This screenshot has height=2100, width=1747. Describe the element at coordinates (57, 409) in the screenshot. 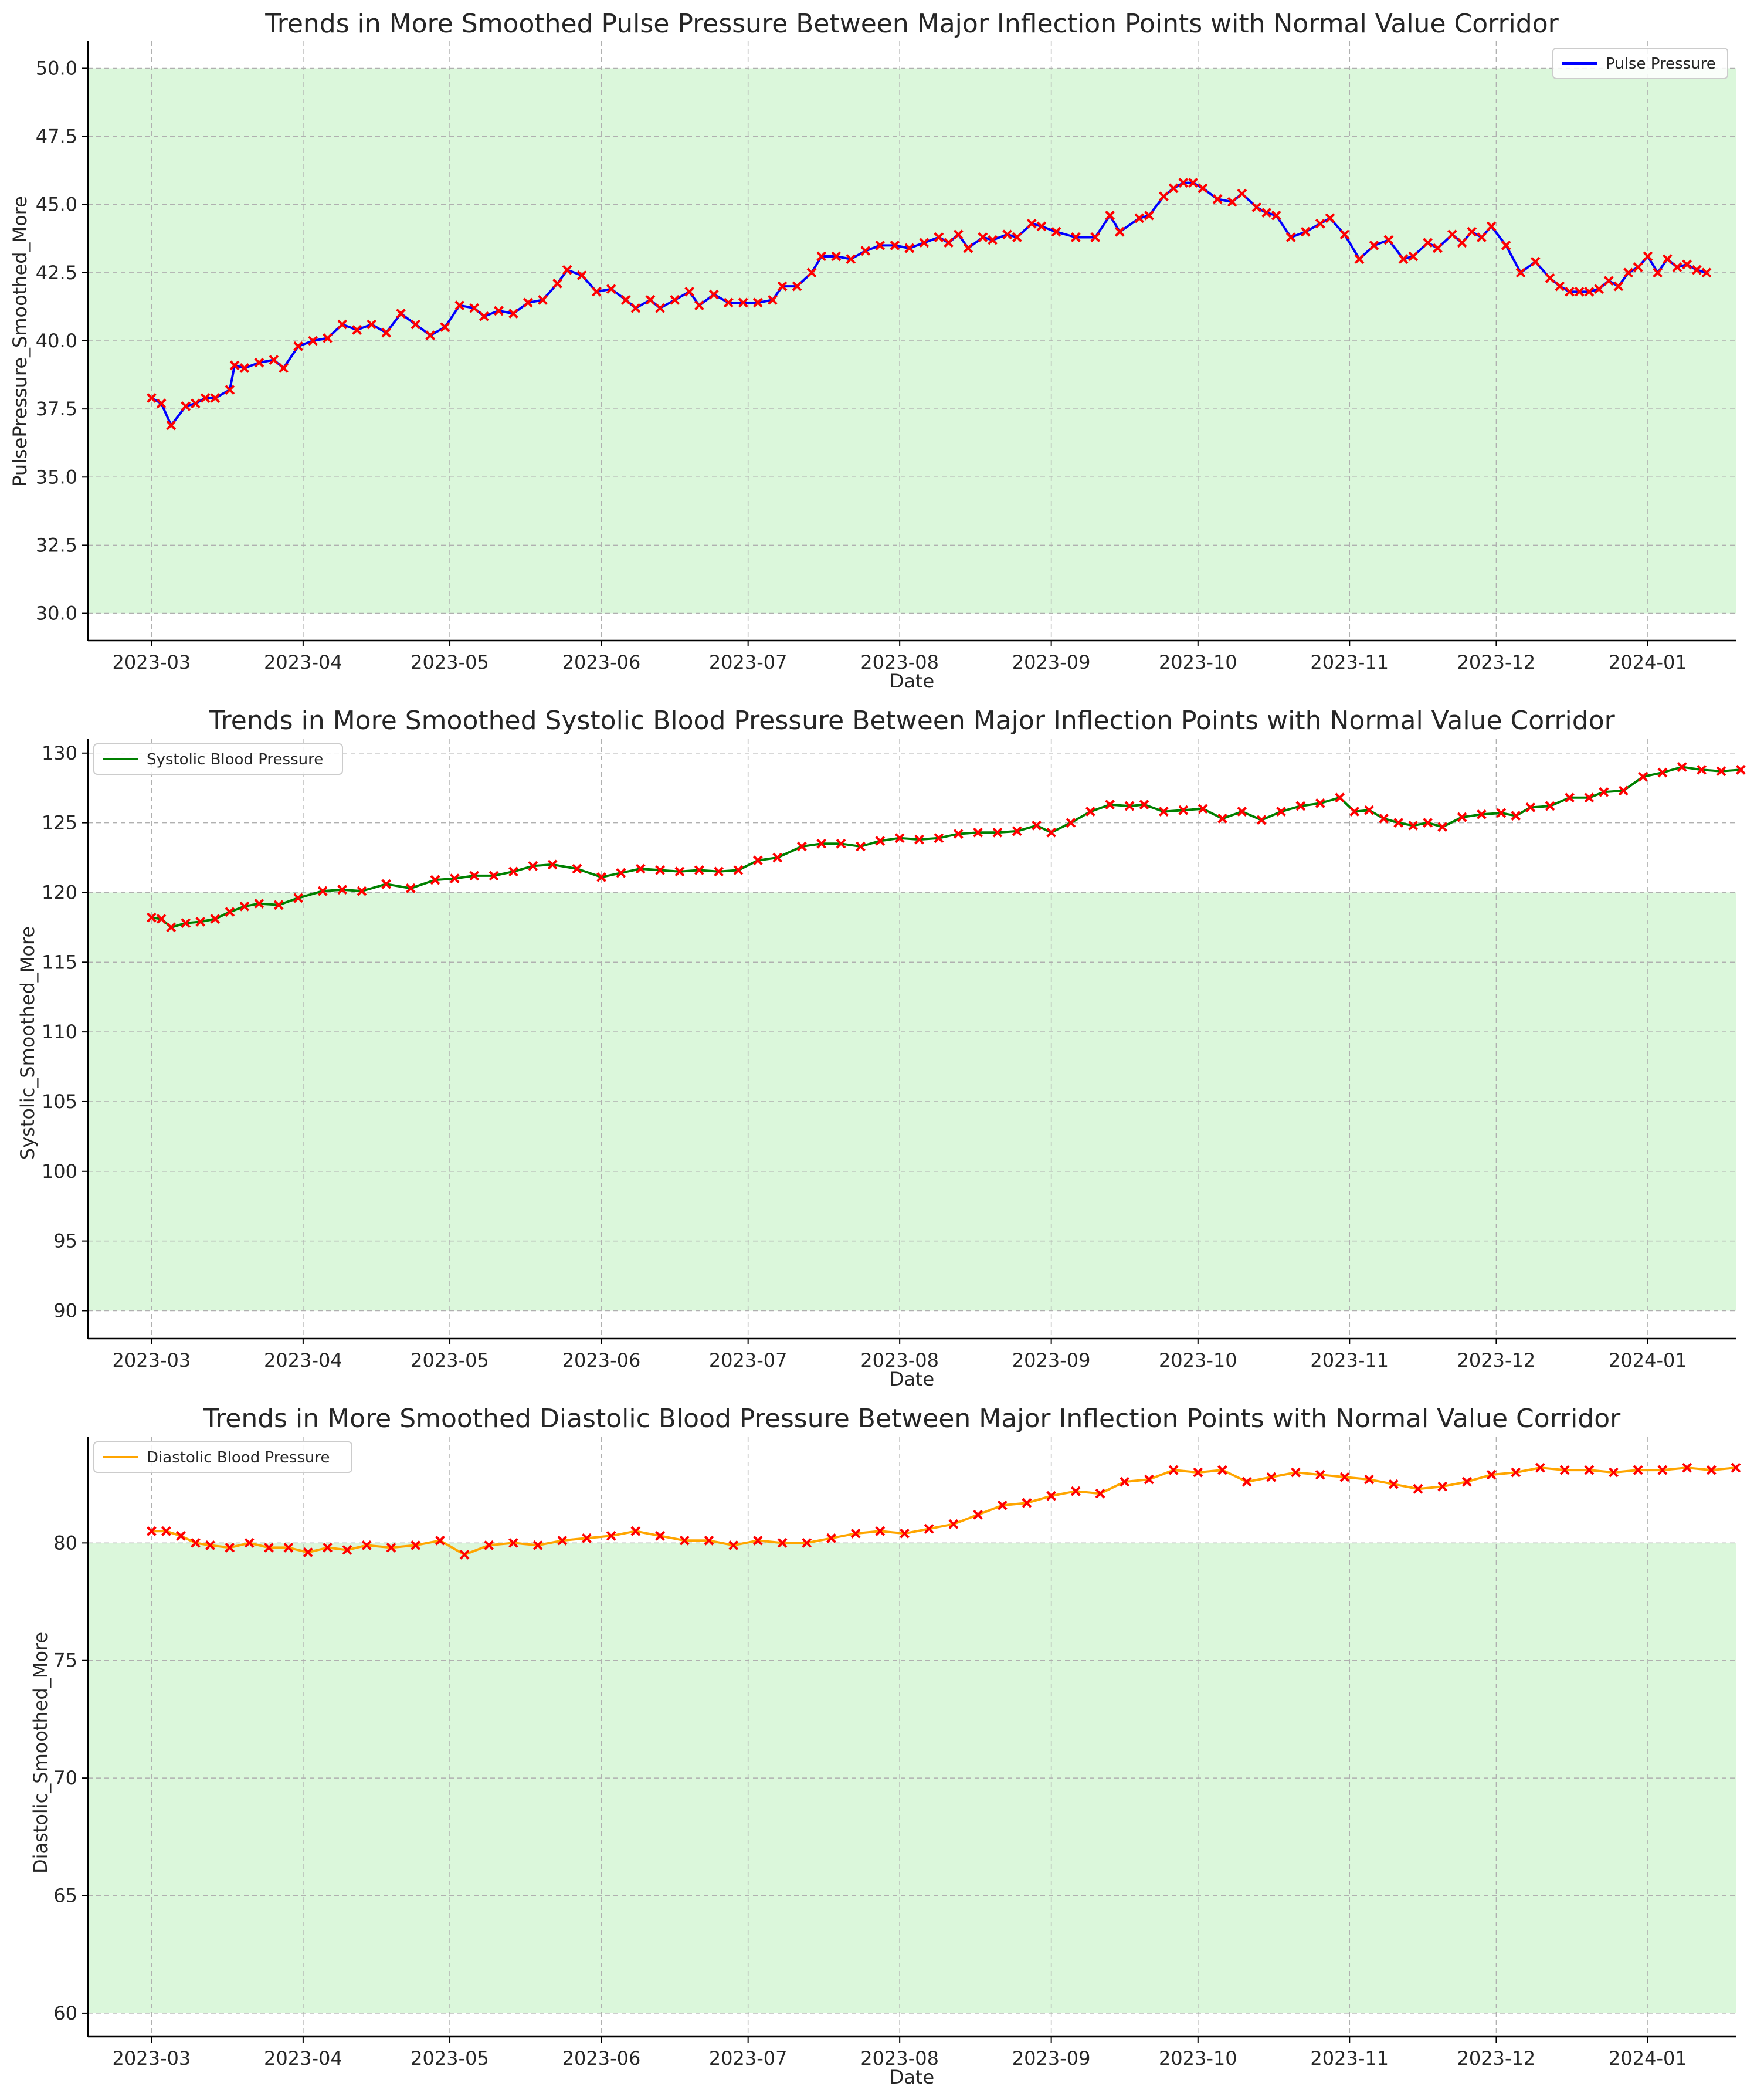

I see `y-tick-label: 37.5` at that location.